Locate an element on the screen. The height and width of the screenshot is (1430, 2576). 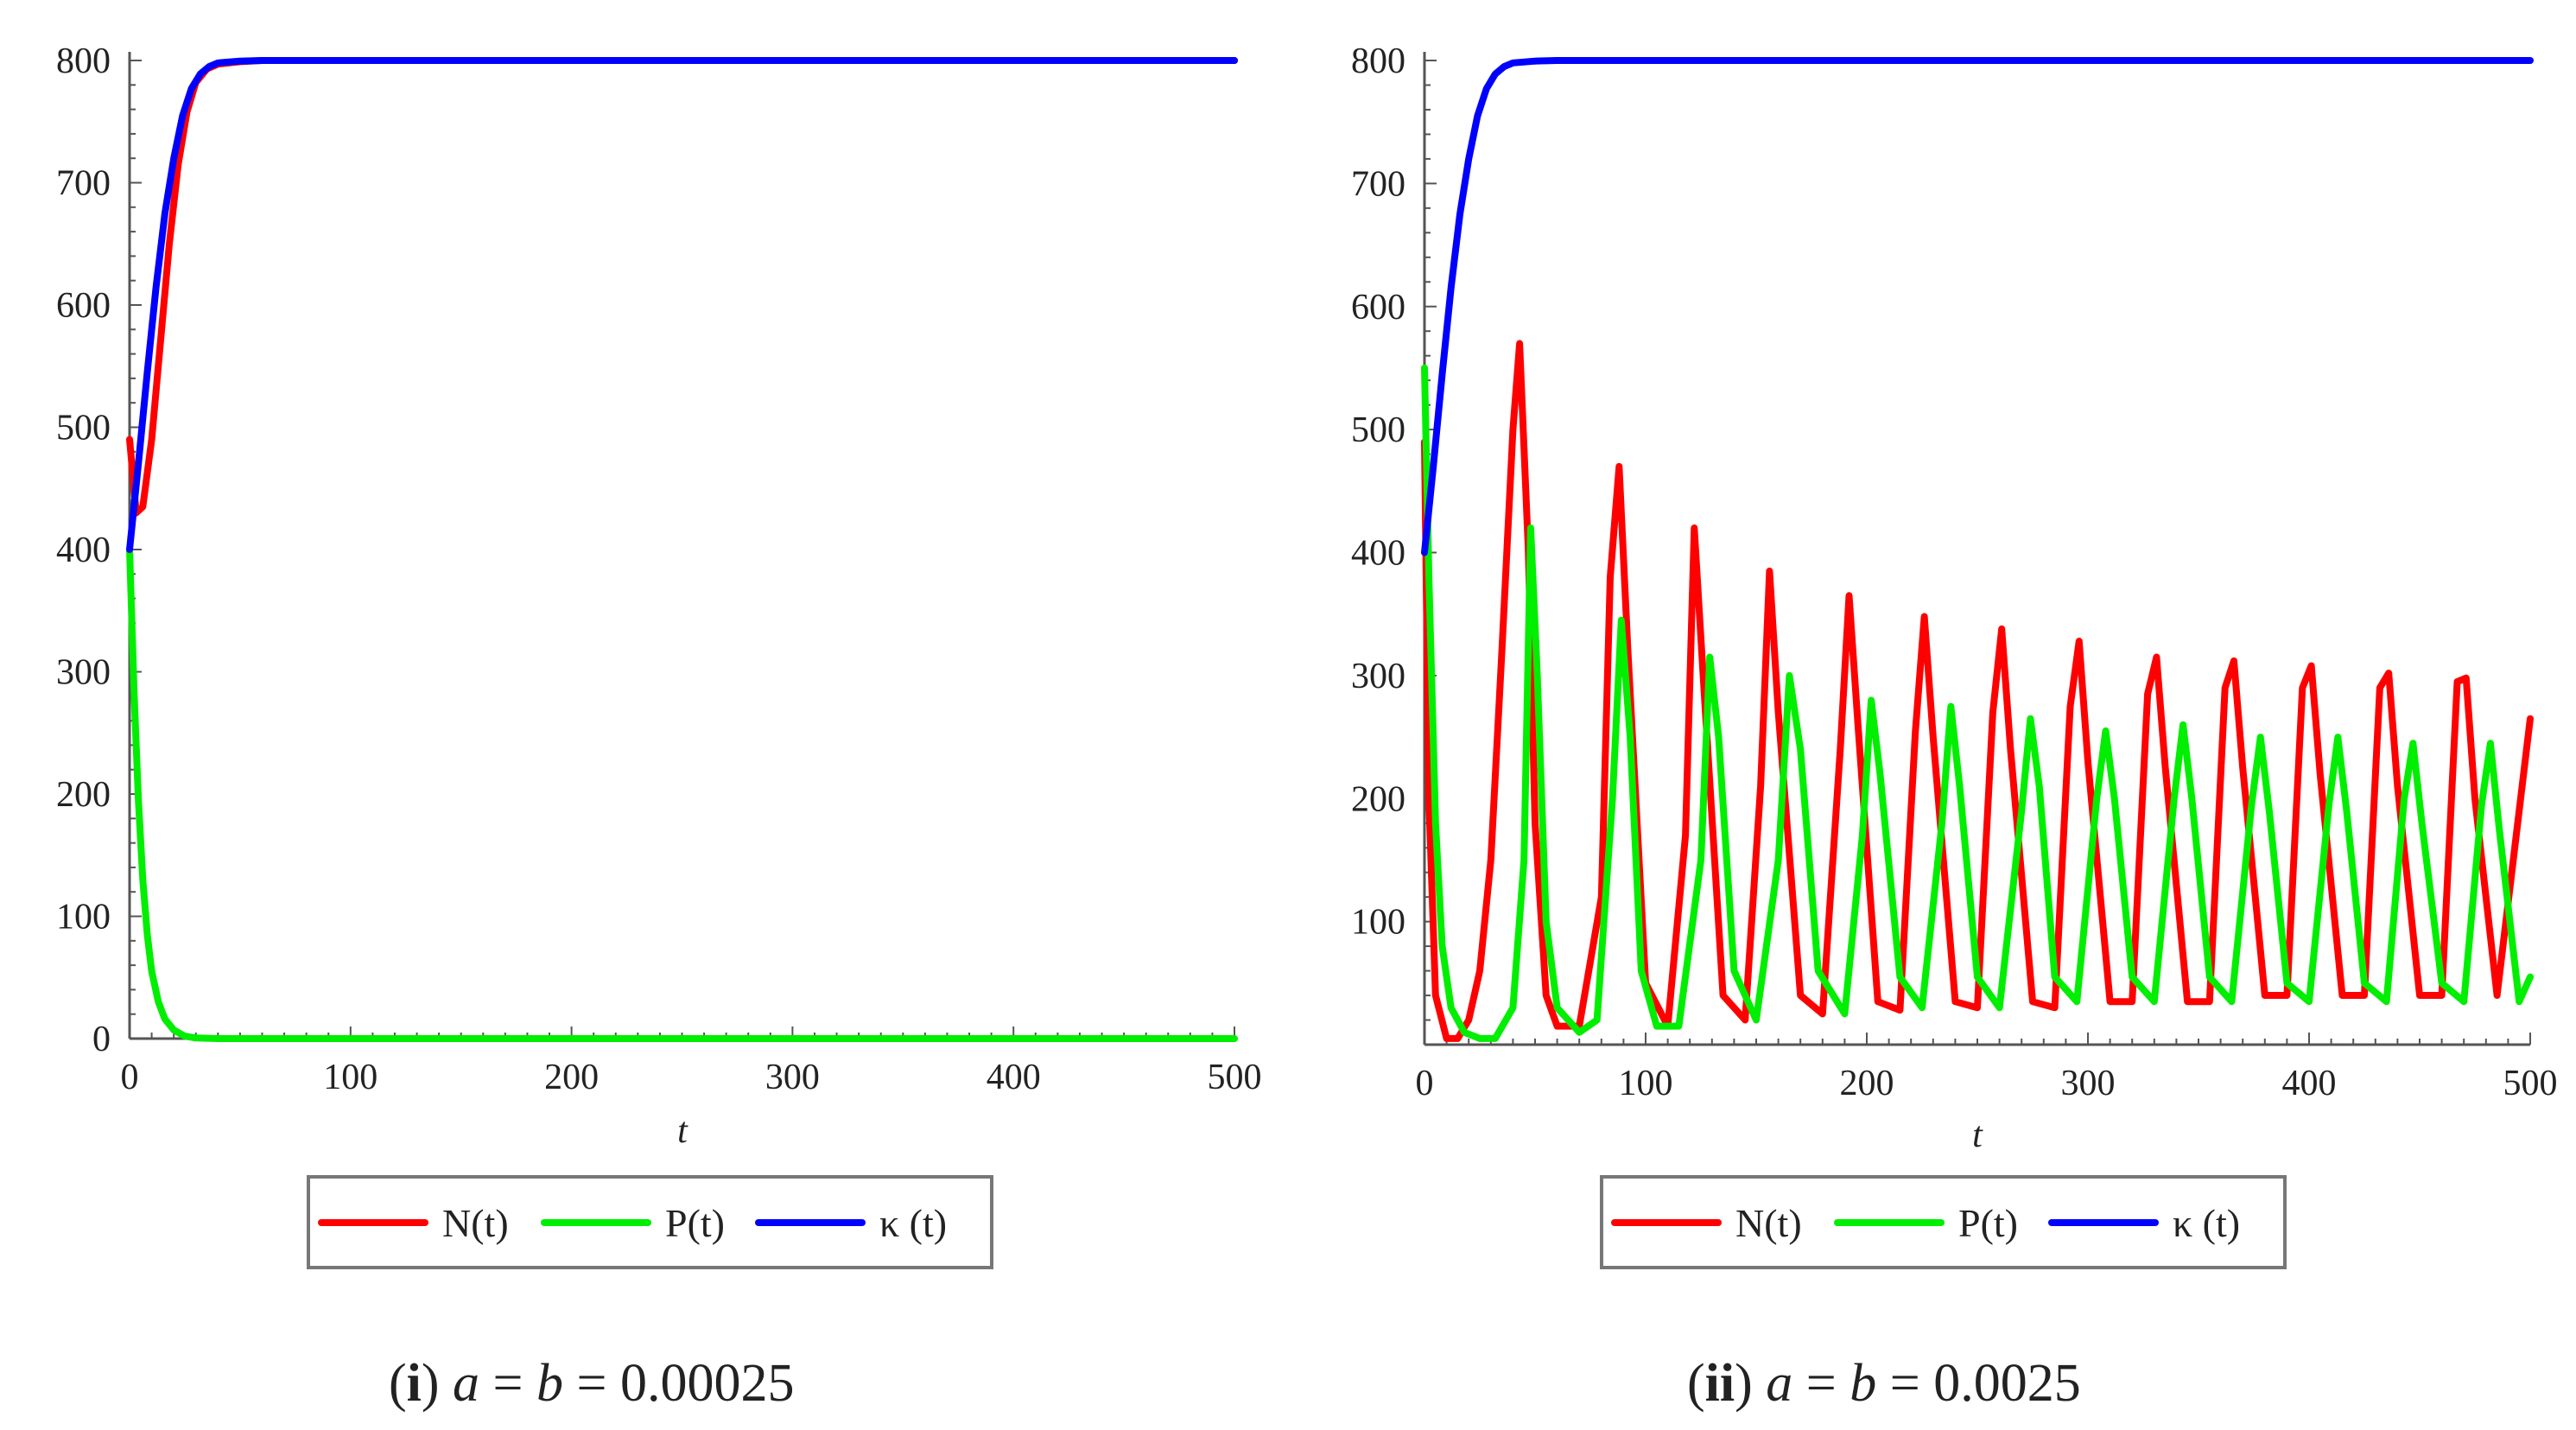
legend-ii: N(t) P(t) κ (t) is located at coordinates (1943, 1222).